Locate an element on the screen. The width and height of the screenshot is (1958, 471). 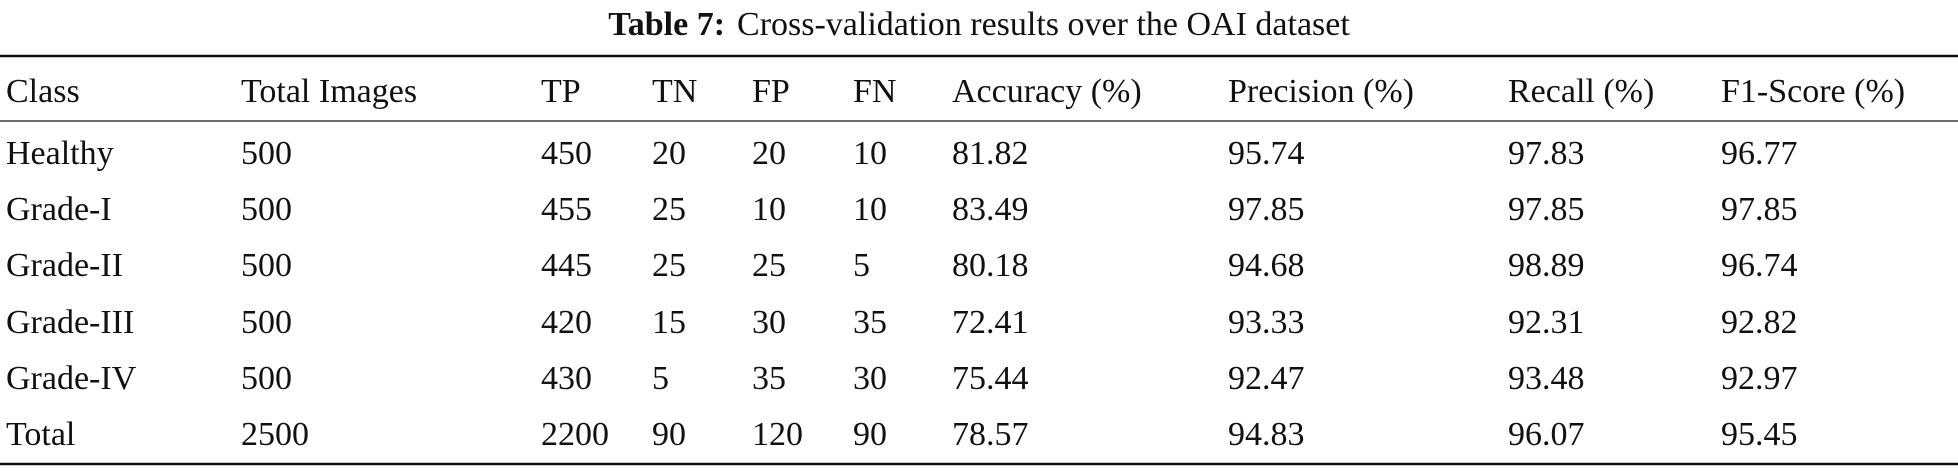
table-cell: 80.18 is located at coordinates (990, 265).